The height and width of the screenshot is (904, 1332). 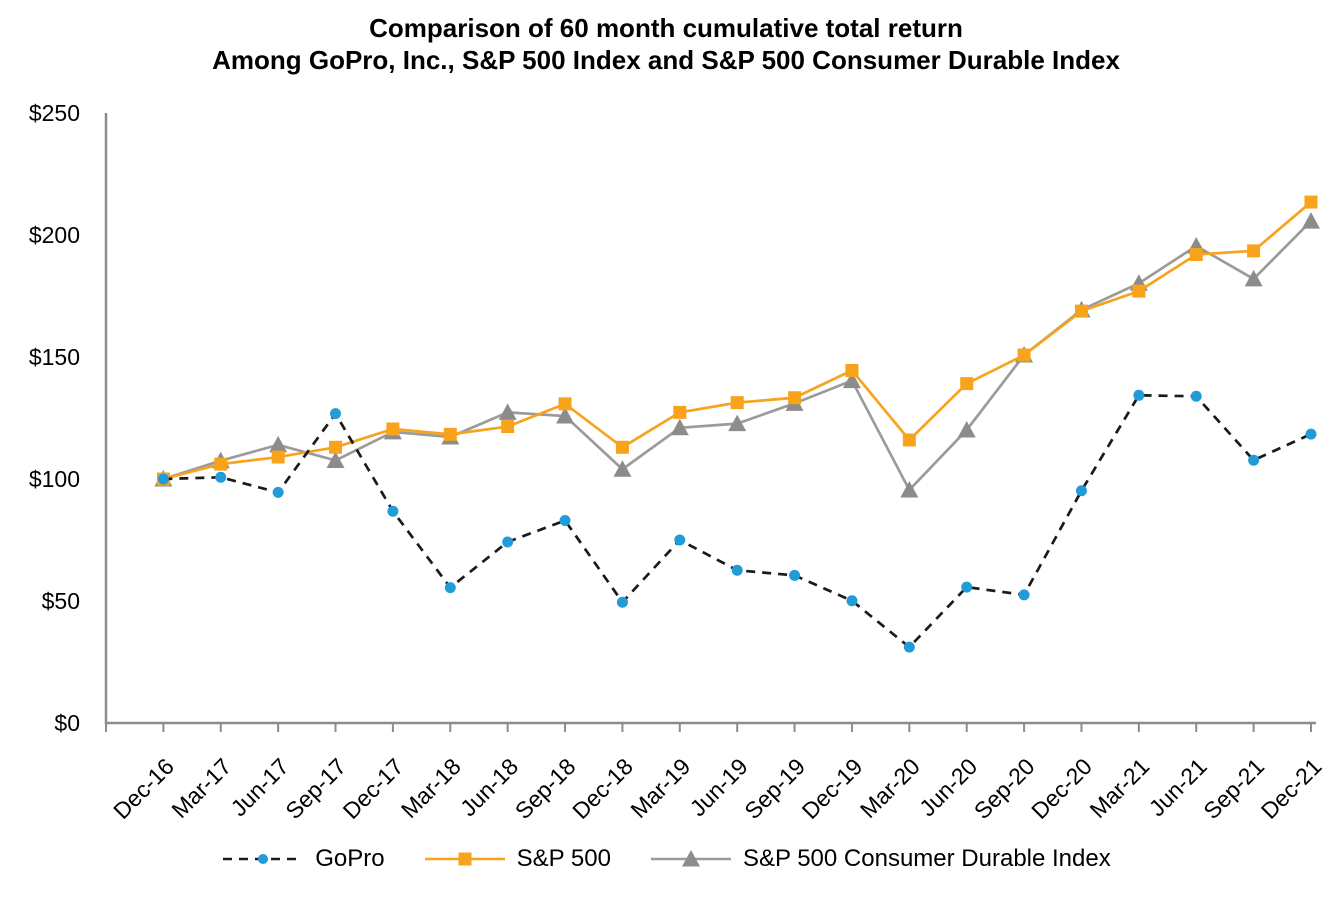 I want to click on gopro-line-sample-icon, so click(x=263, y=859).